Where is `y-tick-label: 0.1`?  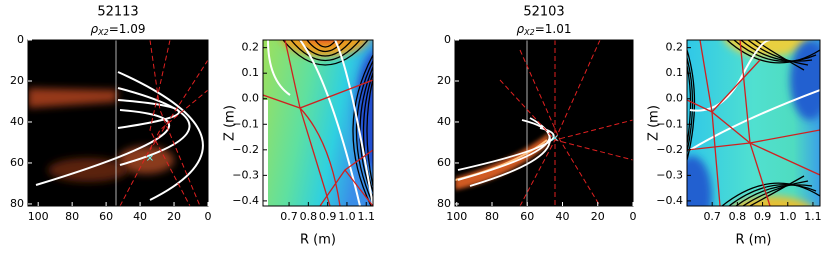 y-tick-label: 0.1 is located at coordinates (675, 72).